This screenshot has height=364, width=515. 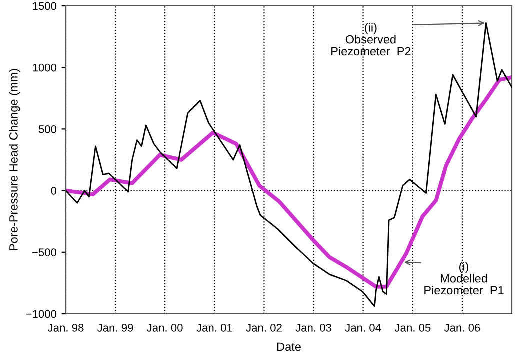 I want to click on y-axis-title: Pore-Pressure Head Change (mm), so click(x=14, y=160).